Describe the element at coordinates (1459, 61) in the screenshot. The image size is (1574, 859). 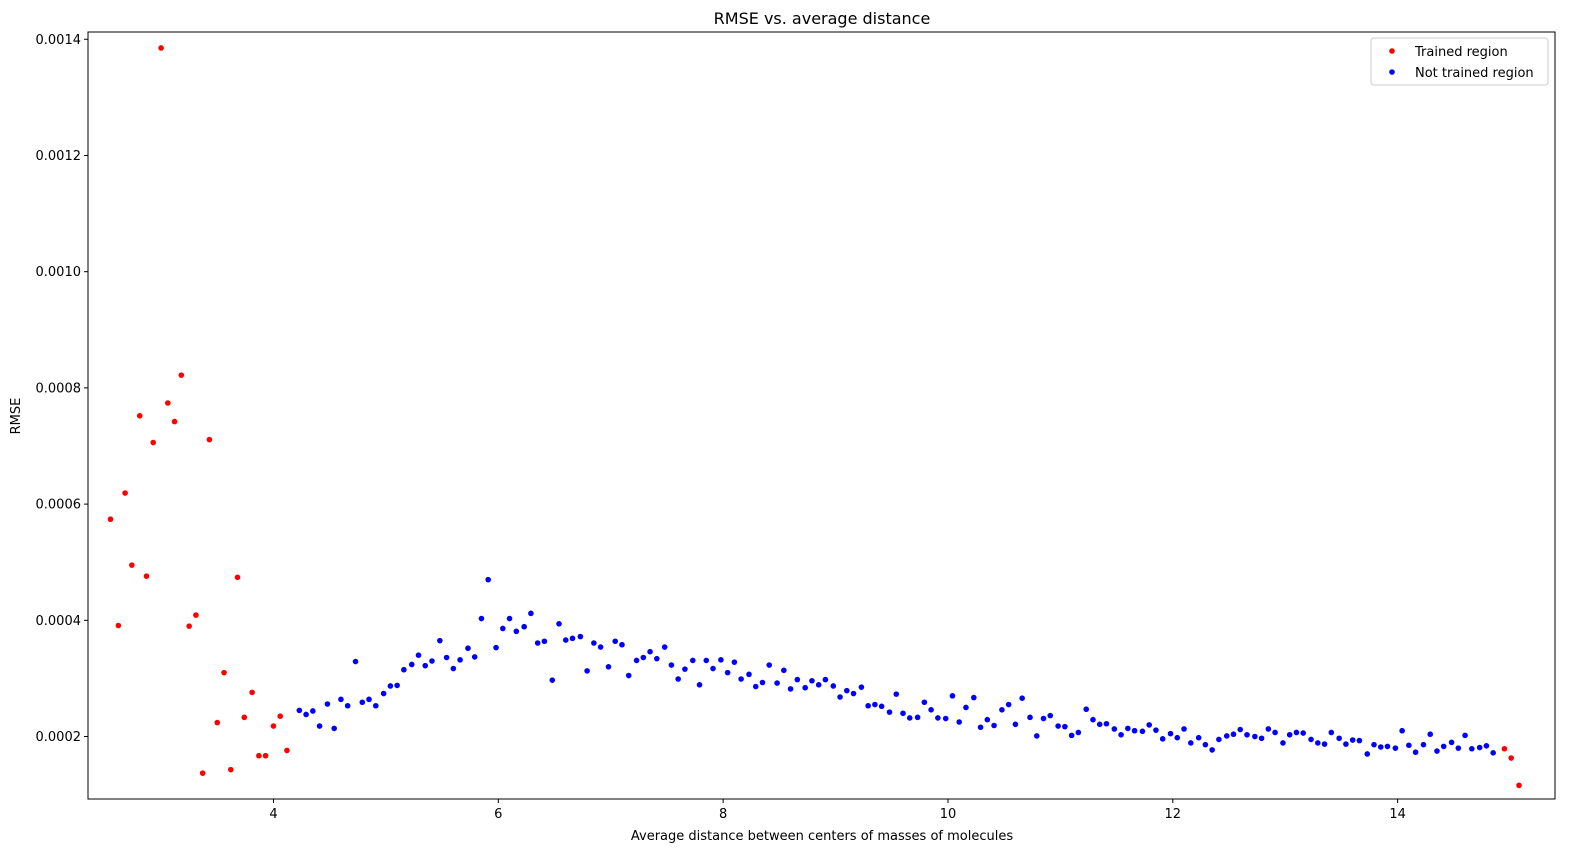
I see `legend-box` at that location.